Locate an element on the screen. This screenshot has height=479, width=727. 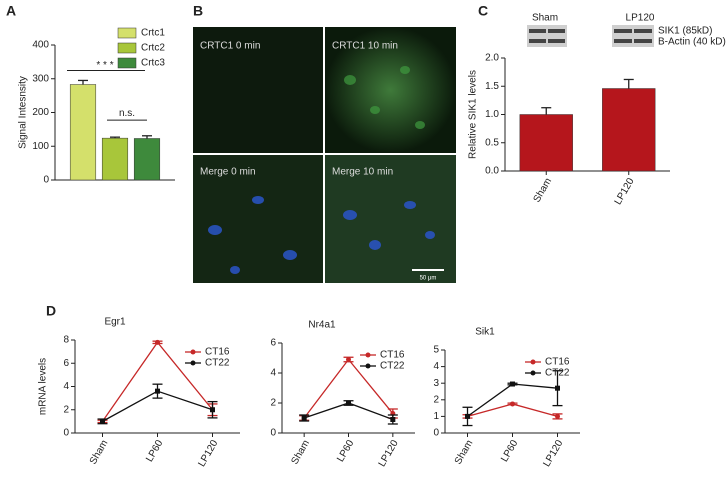
nuclei is located at coordinates (321, 235).